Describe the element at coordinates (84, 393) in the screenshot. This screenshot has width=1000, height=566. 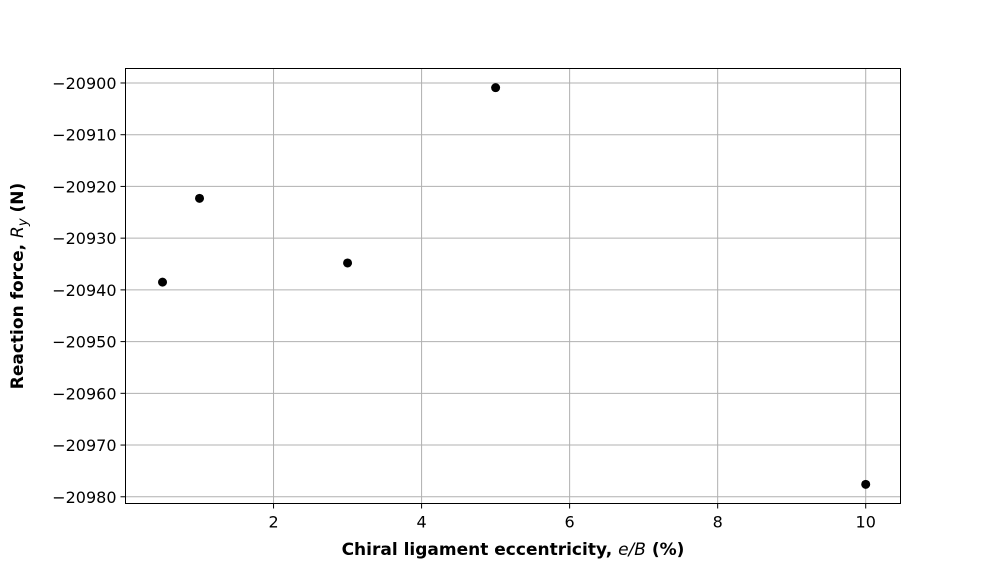
I see `y-tick-label: −20960` at that location.